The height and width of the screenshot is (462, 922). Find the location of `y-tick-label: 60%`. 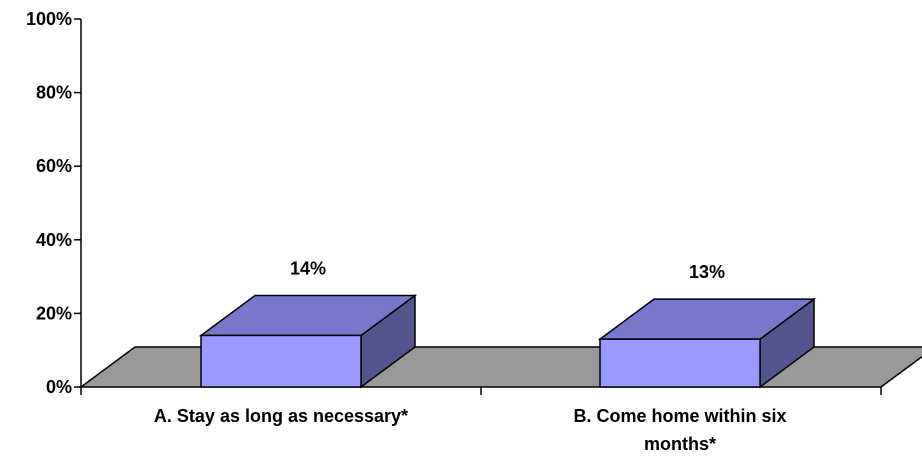

y-tick-label: 60% is located at coordinates (54, 166).